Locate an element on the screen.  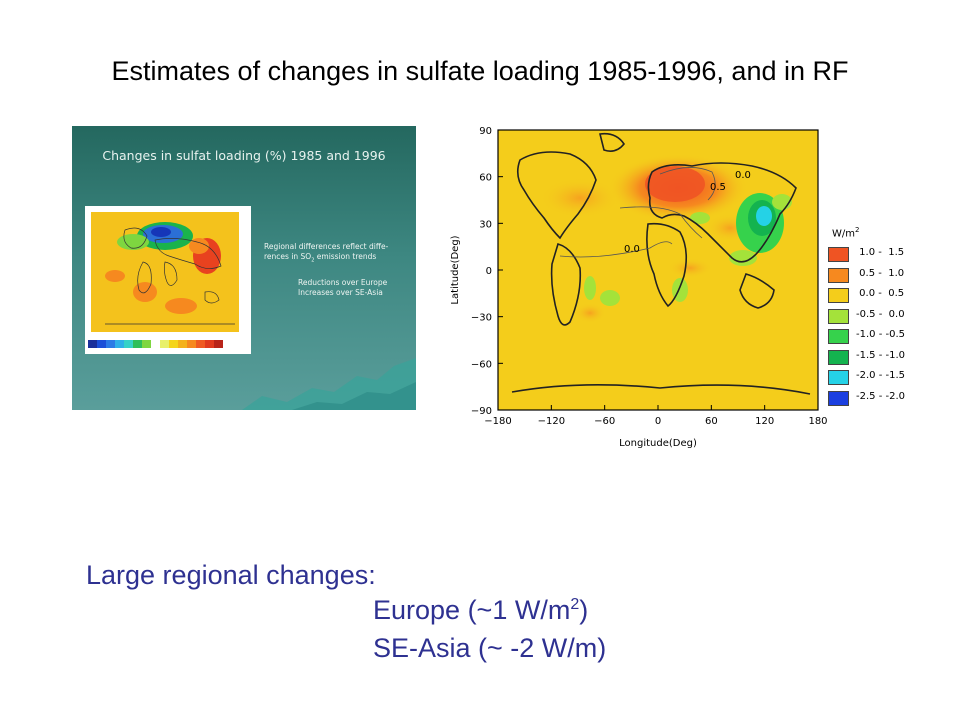
legend-label: 1.0 - 1.5 is located at coordinates (880, 252).